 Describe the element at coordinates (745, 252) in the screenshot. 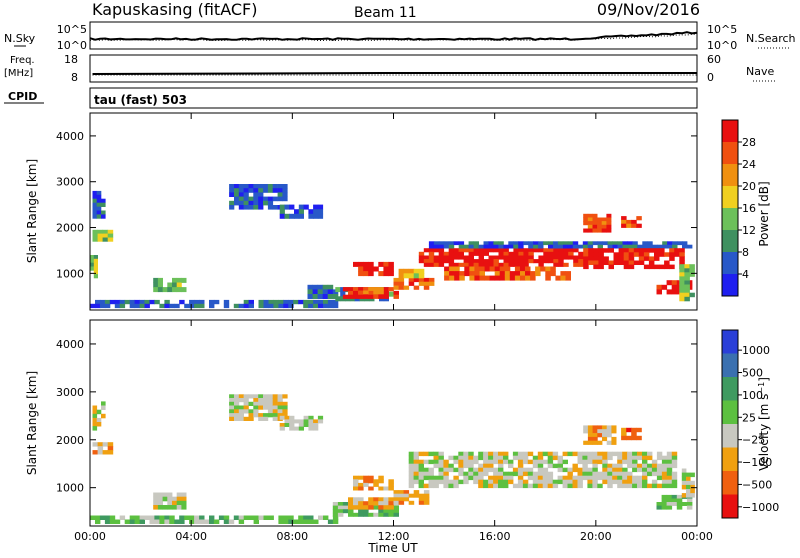

I see `colorbar-tick-label: 8` at that location.